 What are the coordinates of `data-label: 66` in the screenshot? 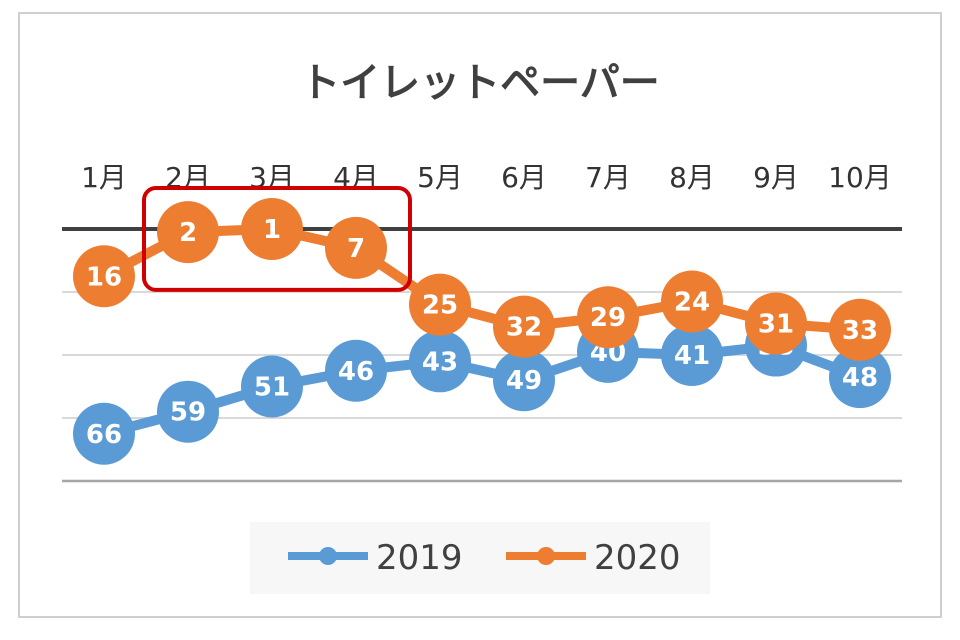 It's located at (104, 435).